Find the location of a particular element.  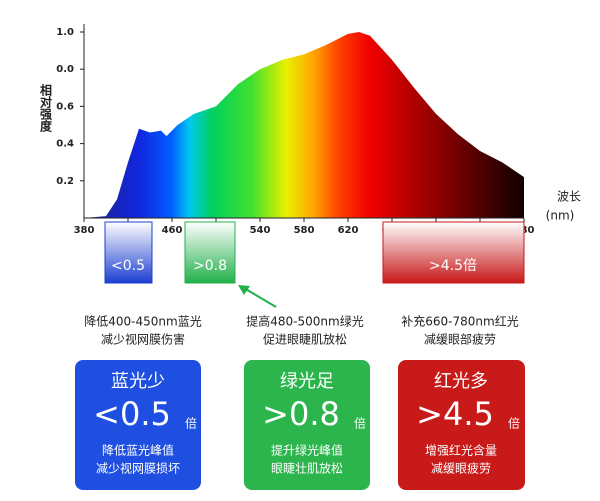

card-value: >4.5 is located at coordinates (455, 414).